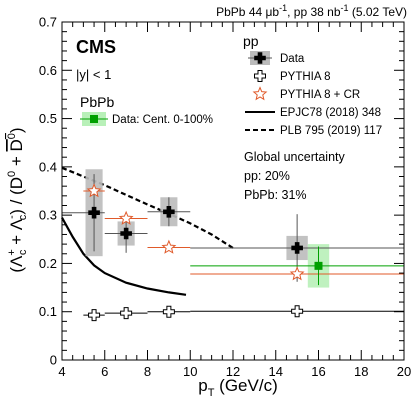  Describe the element at coordinates (295, 157) in the screenshot. I see `global-uncertainty-title: Global uncertainty` at that location.